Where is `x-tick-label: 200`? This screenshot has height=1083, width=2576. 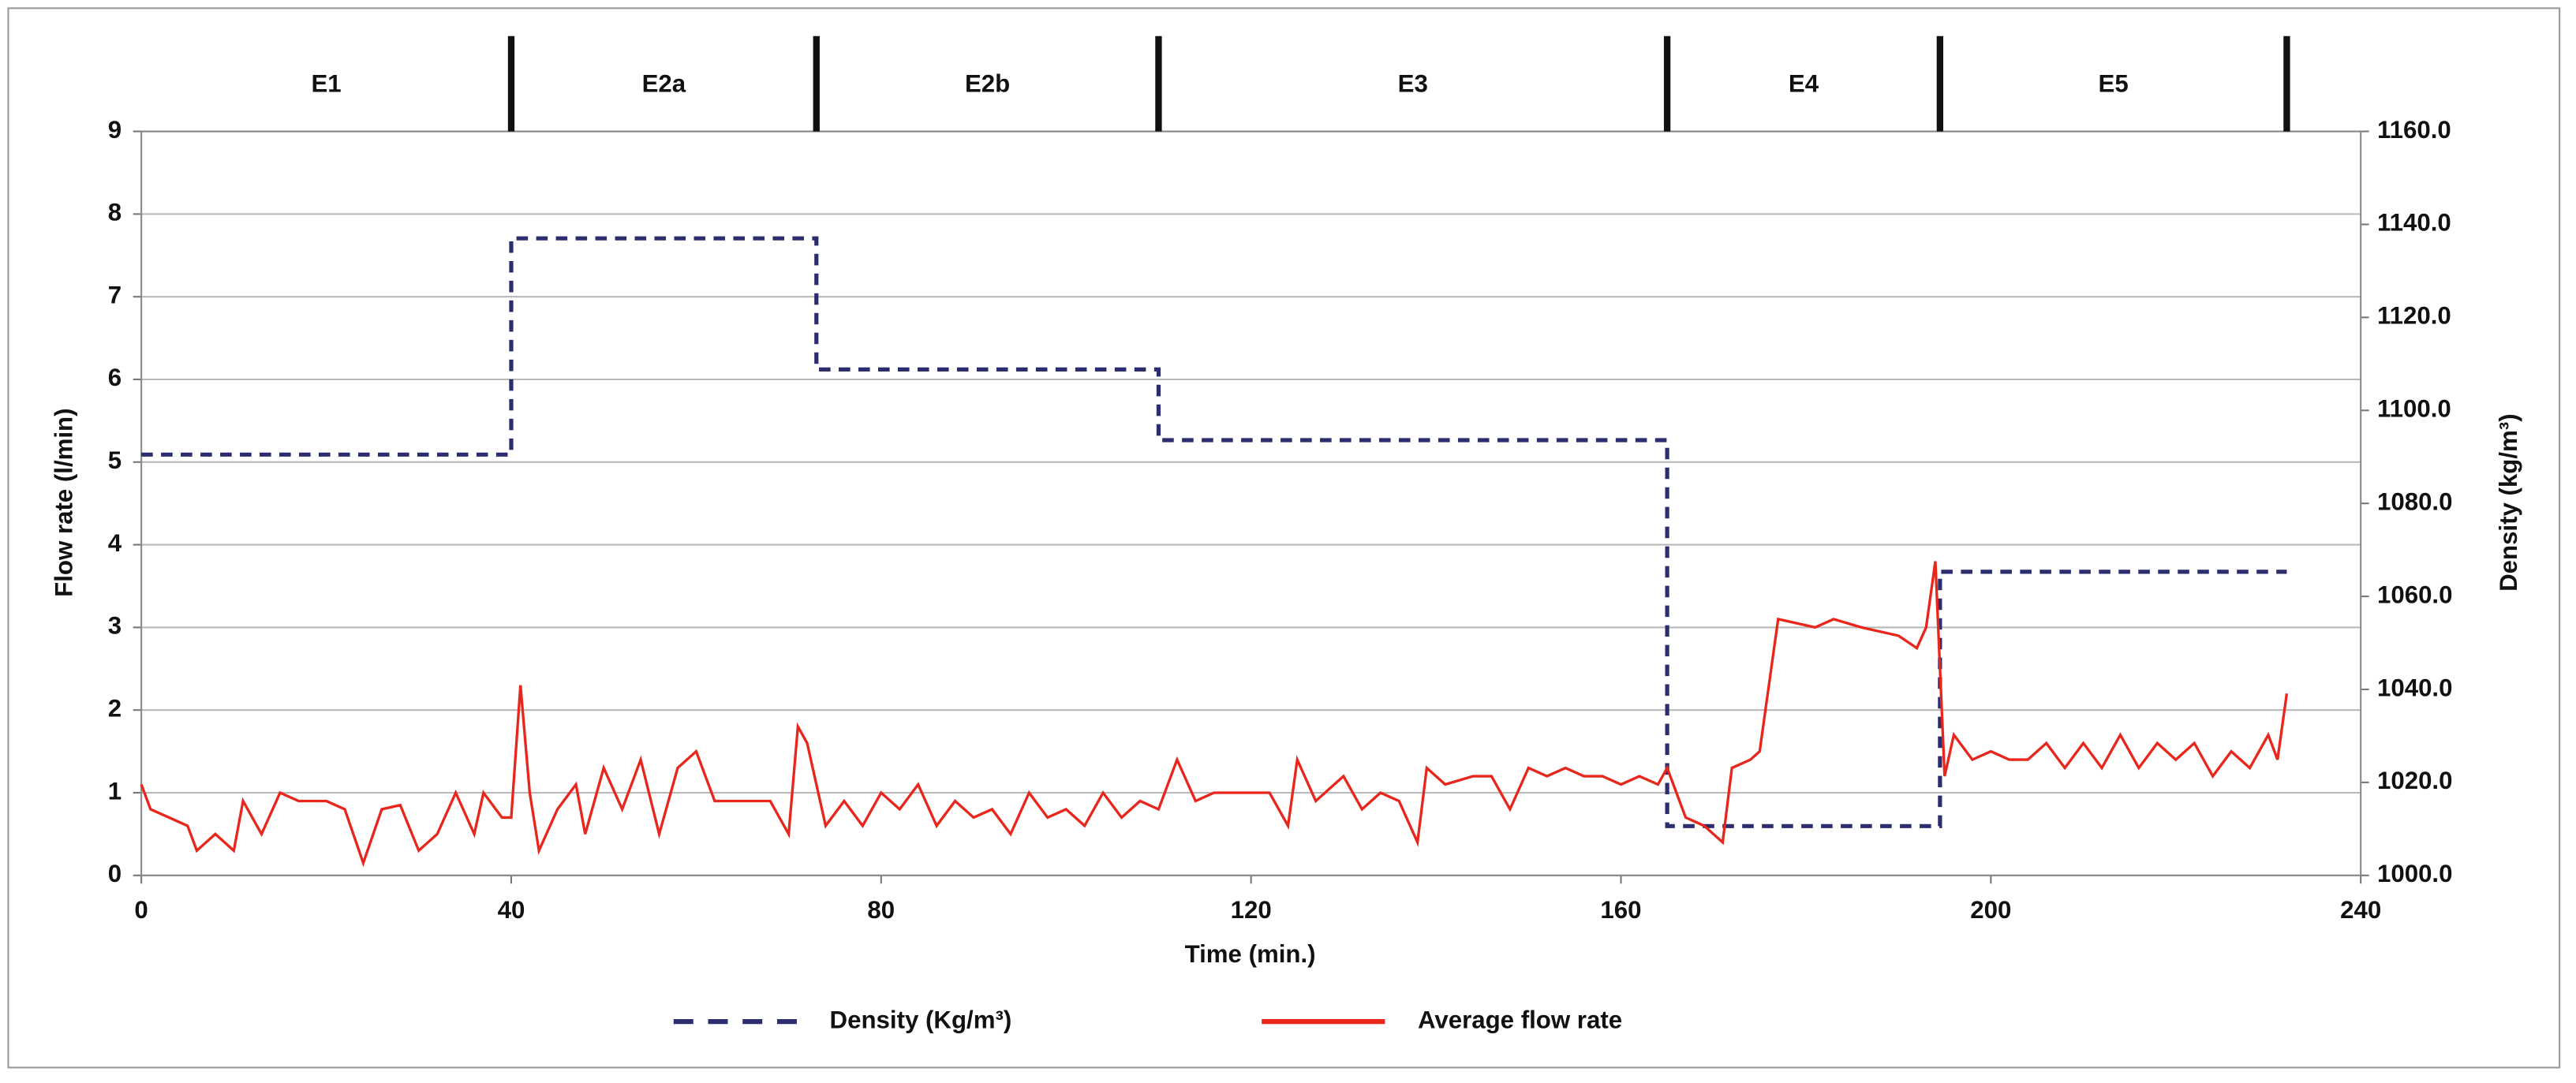 x-tick-label: 200 is located at coordinates (1990, 910).